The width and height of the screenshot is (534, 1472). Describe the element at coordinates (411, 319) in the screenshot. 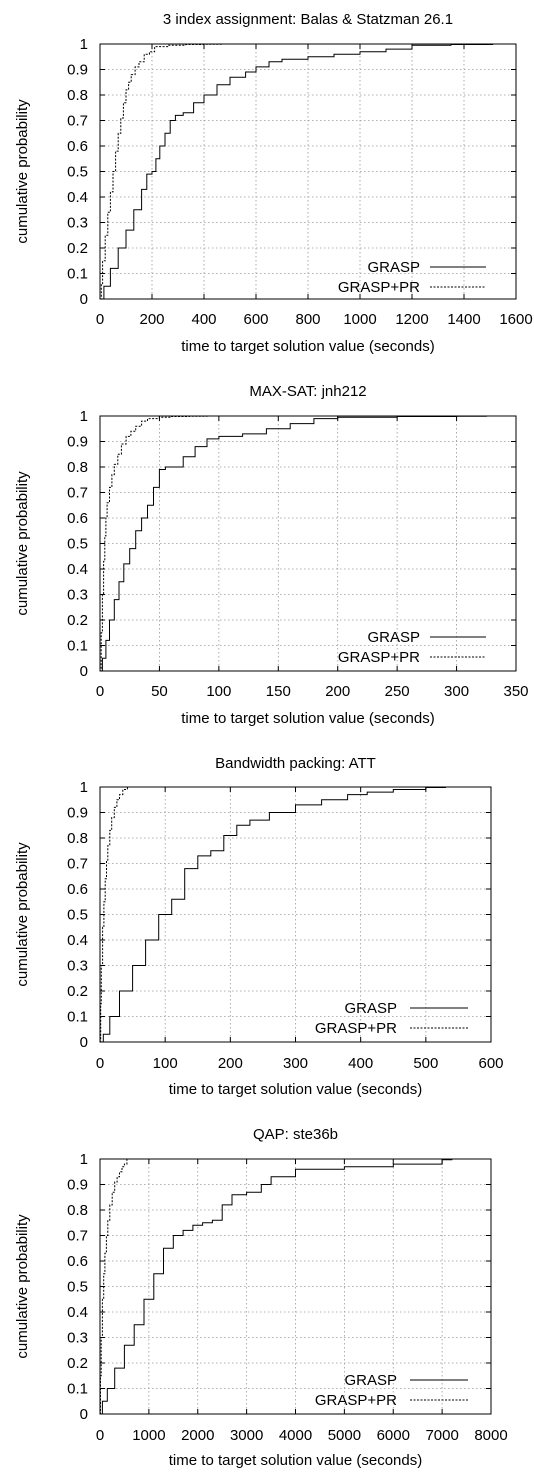

I see `x-tick-label: 1200` at that location.